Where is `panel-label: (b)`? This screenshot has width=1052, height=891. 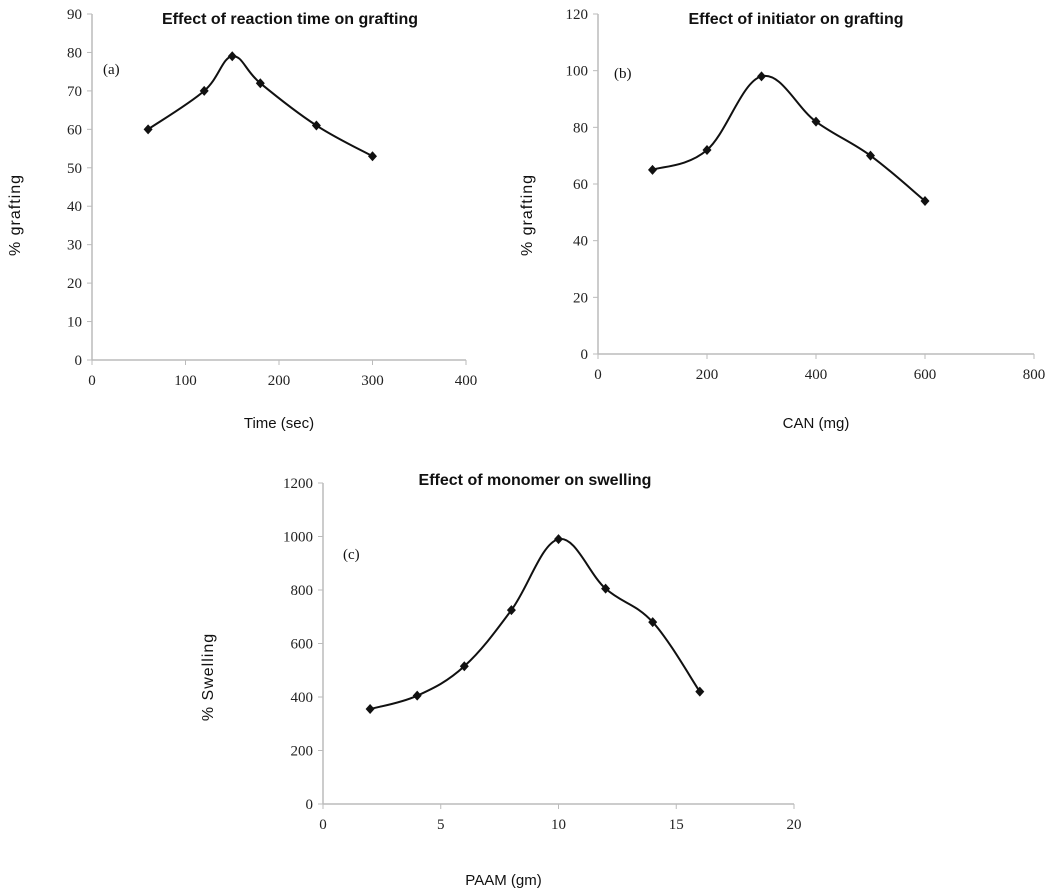
panel-label: (b) is located at coordinates (623, 74).